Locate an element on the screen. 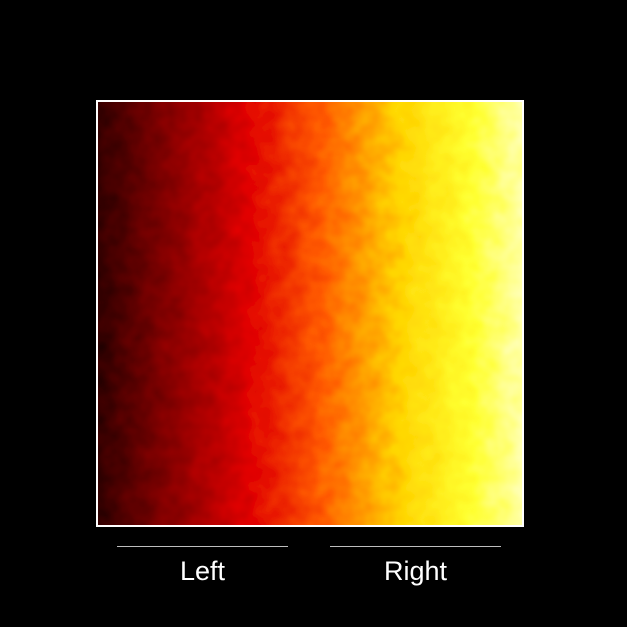  right-label: Right is located at coordinates (415, 571).